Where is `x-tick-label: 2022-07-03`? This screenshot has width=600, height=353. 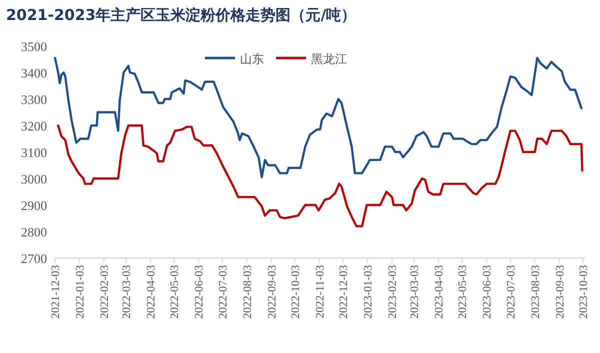
x-tick-label: 2022-07-03 is located at coordinates (223, 291).